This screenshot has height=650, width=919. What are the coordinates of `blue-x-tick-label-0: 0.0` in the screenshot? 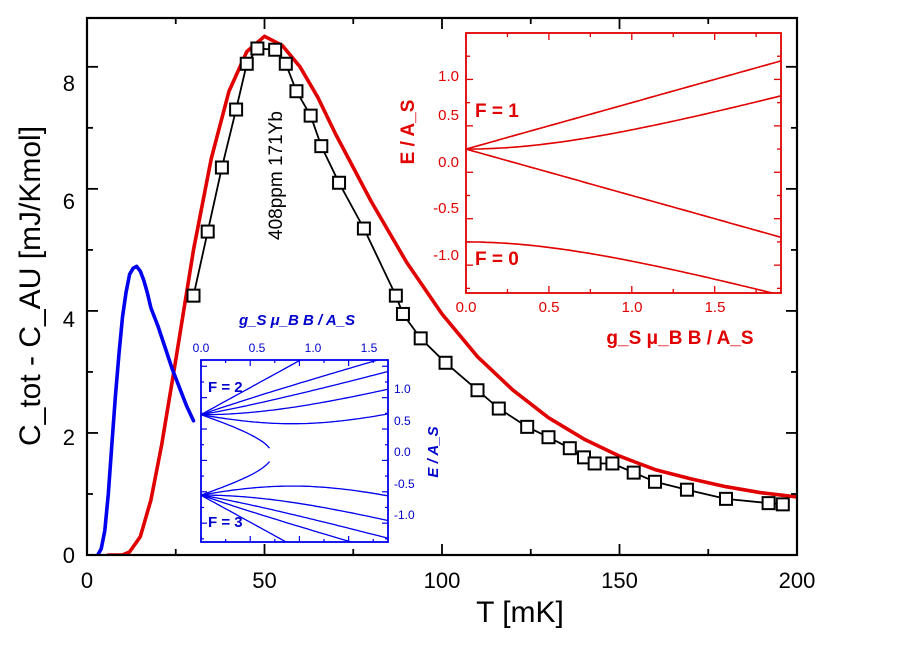 It's located at (201, 348).